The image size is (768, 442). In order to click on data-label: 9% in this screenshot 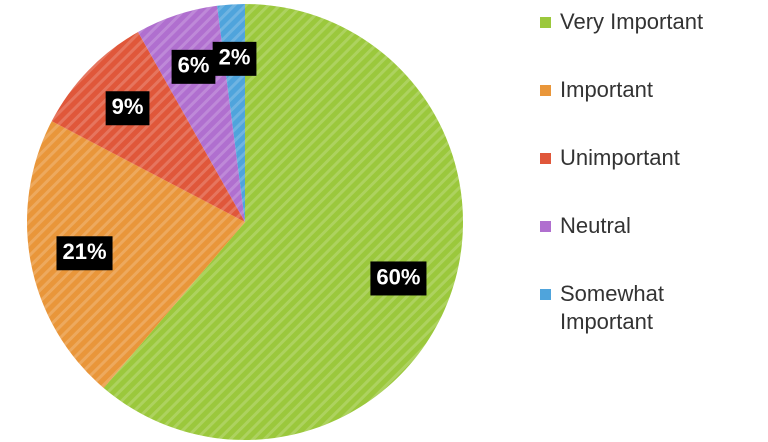, I will do `click(127, 108)`.